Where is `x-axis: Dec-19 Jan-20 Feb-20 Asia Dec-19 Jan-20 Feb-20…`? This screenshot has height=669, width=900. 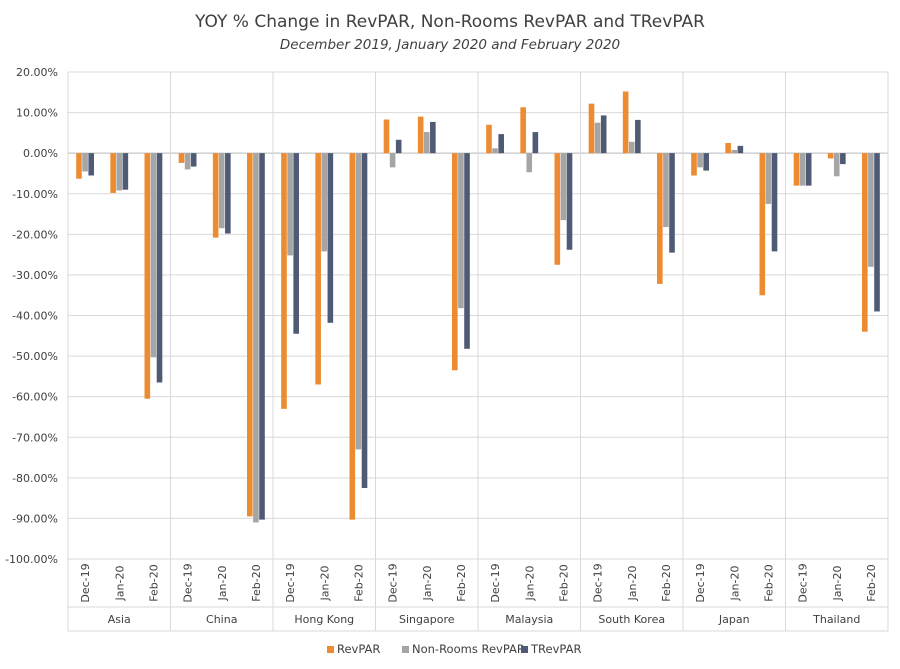
x-axis: Dec-19 Jan-20 Feb-20 Asia Dec-19 Jan-20 Feb-20… is located at coordinates (478, 595).